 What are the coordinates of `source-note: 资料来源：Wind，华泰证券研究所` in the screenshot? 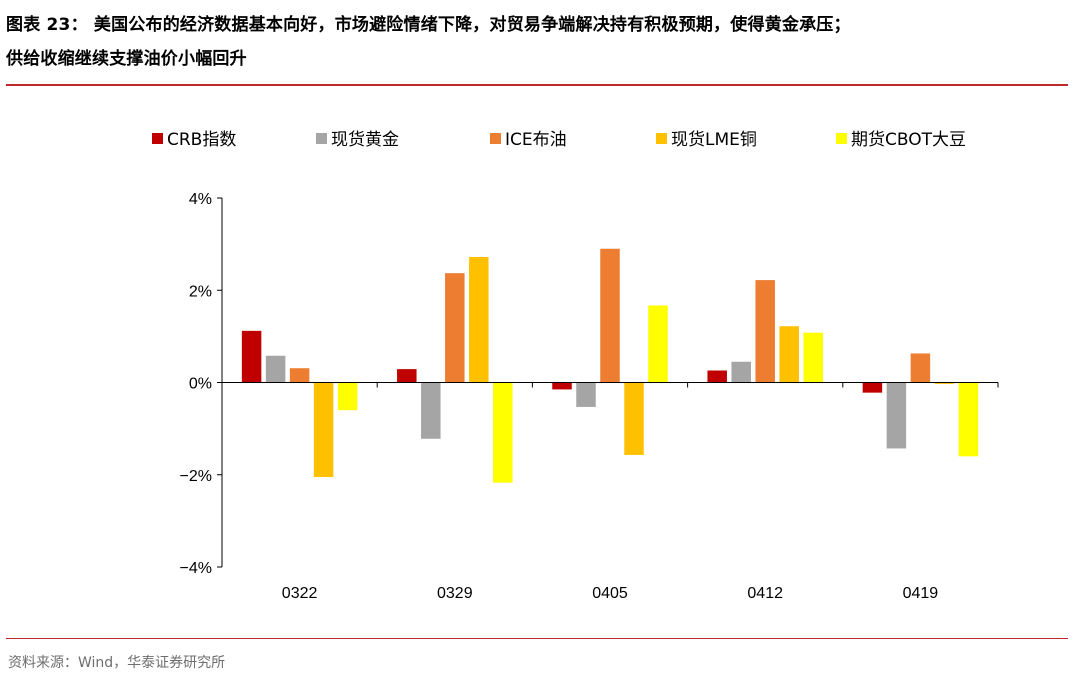 It's located at (117, 663).